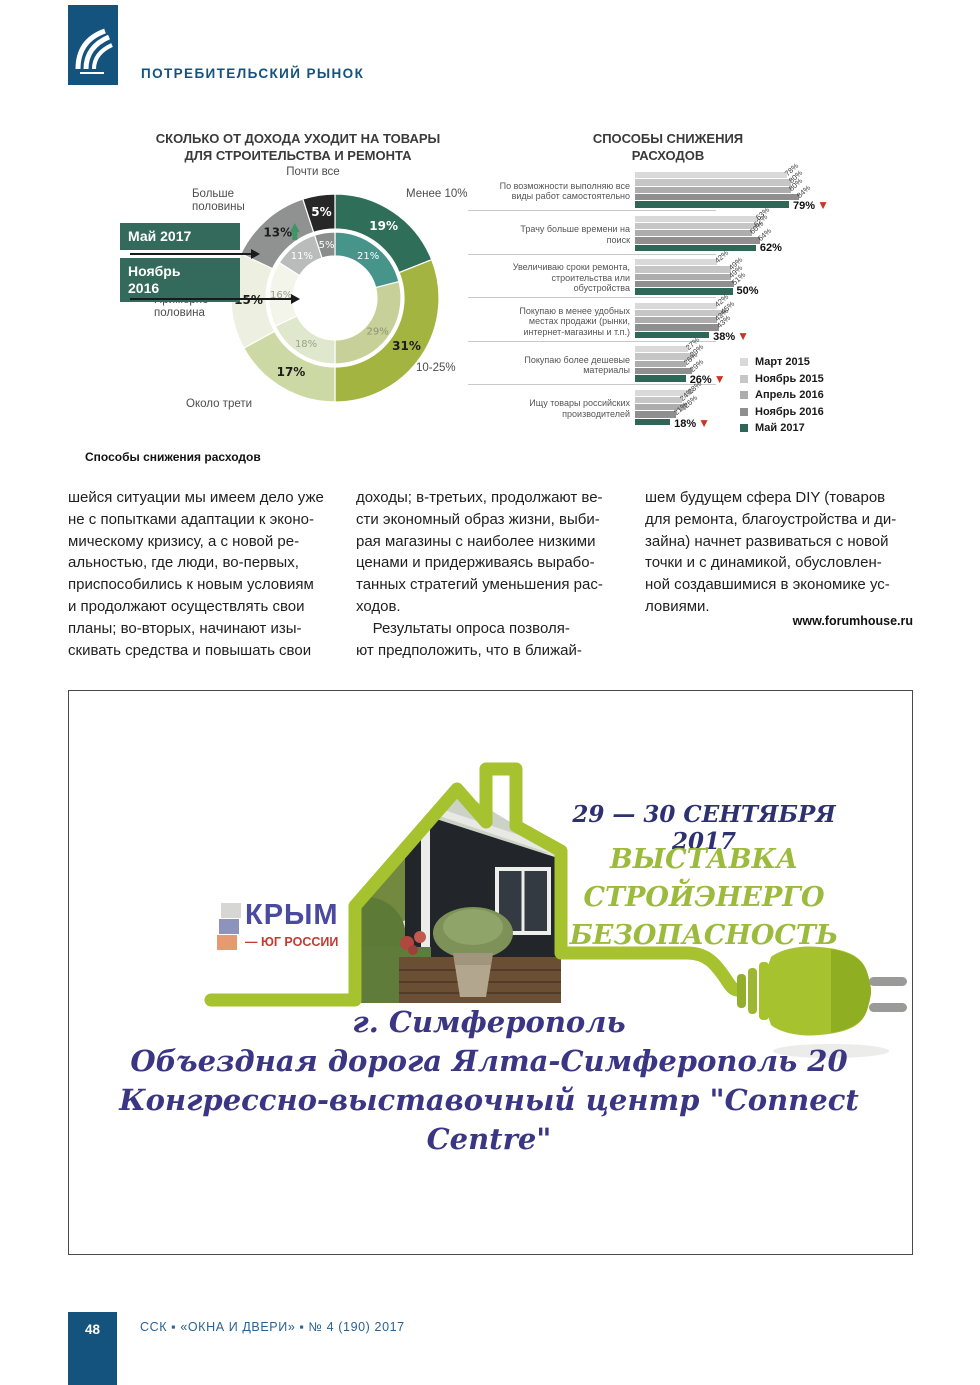 The image size is (980, 1385). I want to click on bar-final-value-label: 50%, so click(747, 291).